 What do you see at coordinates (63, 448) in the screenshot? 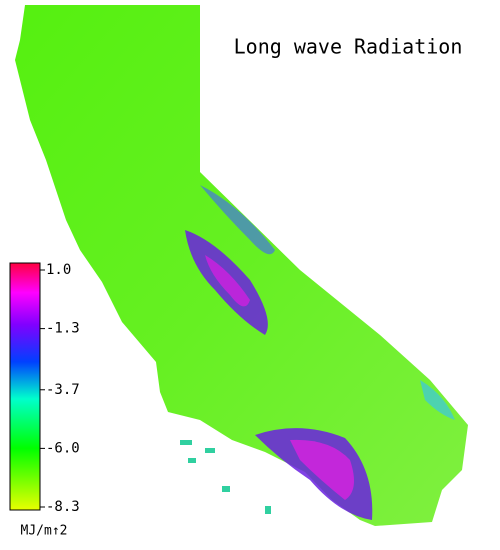
I see `colorbar-tick-label: -6.0` at bounding box center [63, 448].